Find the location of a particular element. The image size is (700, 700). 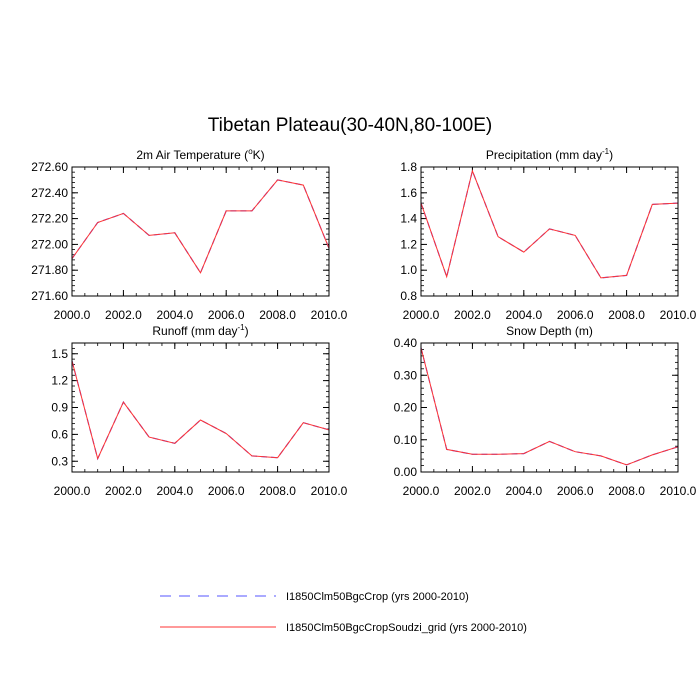

y-tick-label: 0.10 is located at coordinates (406, 440).